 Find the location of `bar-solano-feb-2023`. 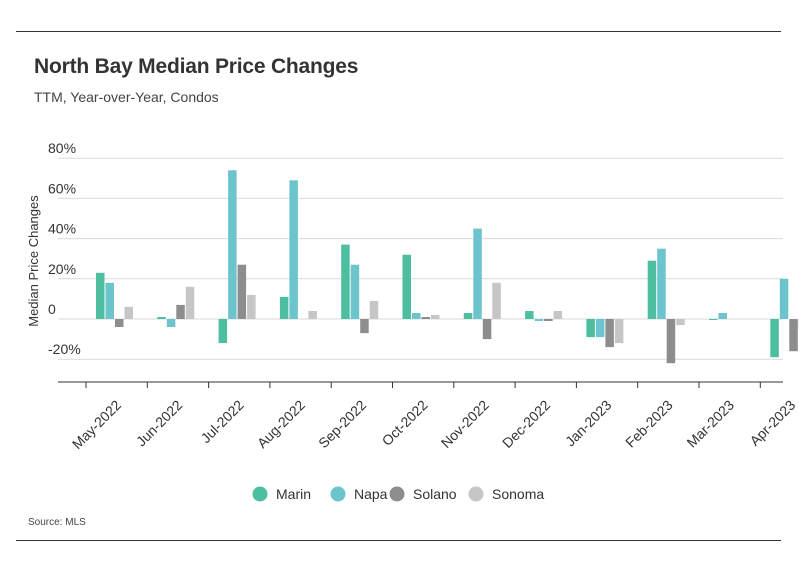

bar-solano-feb-2023 is located at coordinates (671, 341).